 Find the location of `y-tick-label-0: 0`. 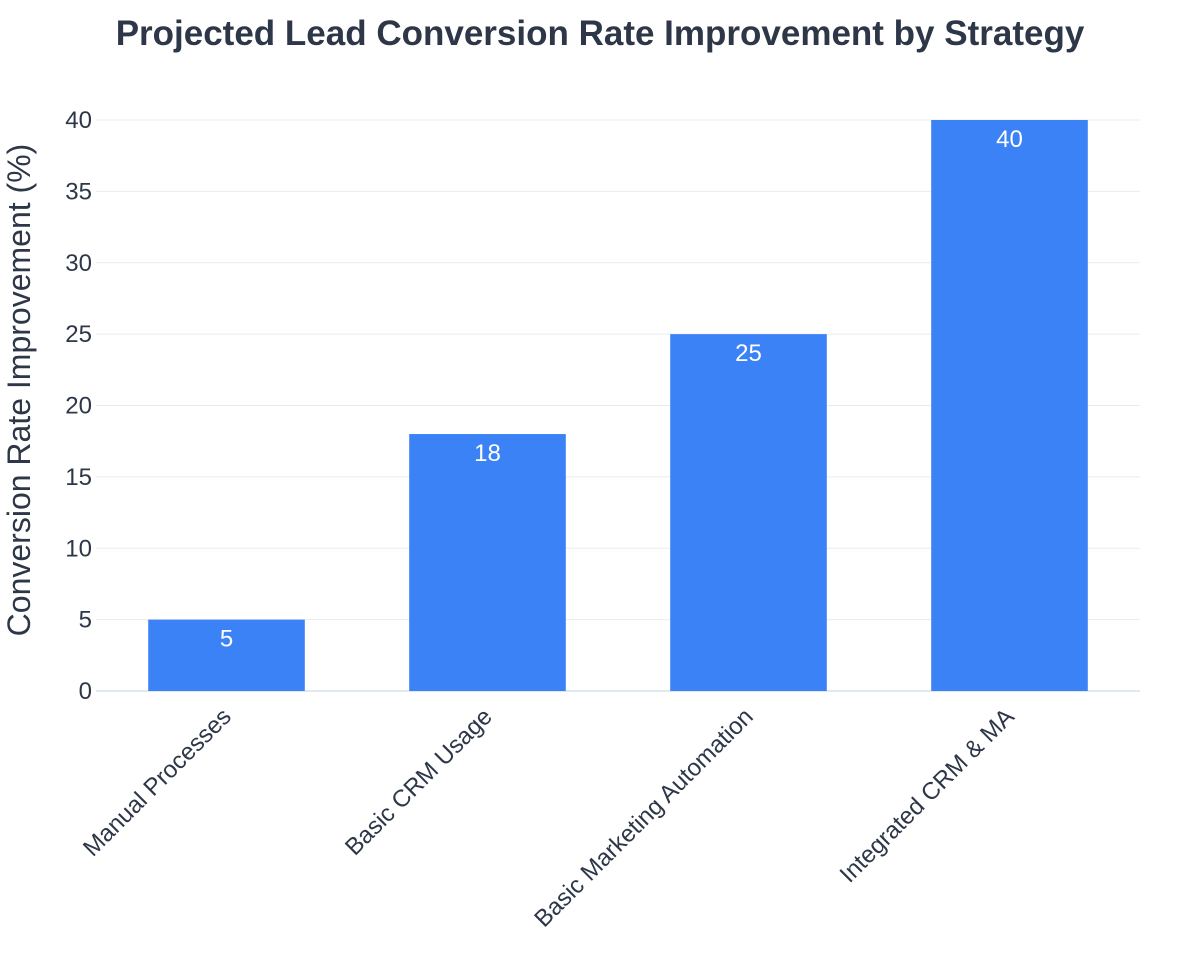

y-tick-label-0: 0 is located at coordinates (85, 691).